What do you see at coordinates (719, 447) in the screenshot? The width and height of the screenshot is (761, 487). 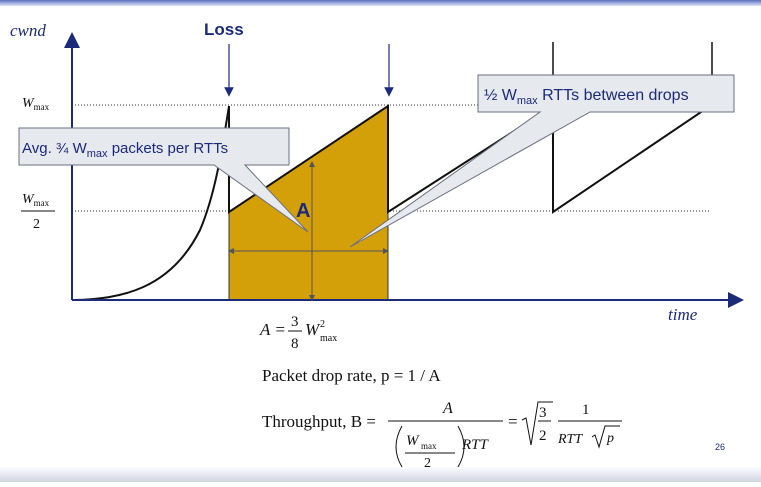 I see `slide-number: 26` at bounding box center [719, 447].